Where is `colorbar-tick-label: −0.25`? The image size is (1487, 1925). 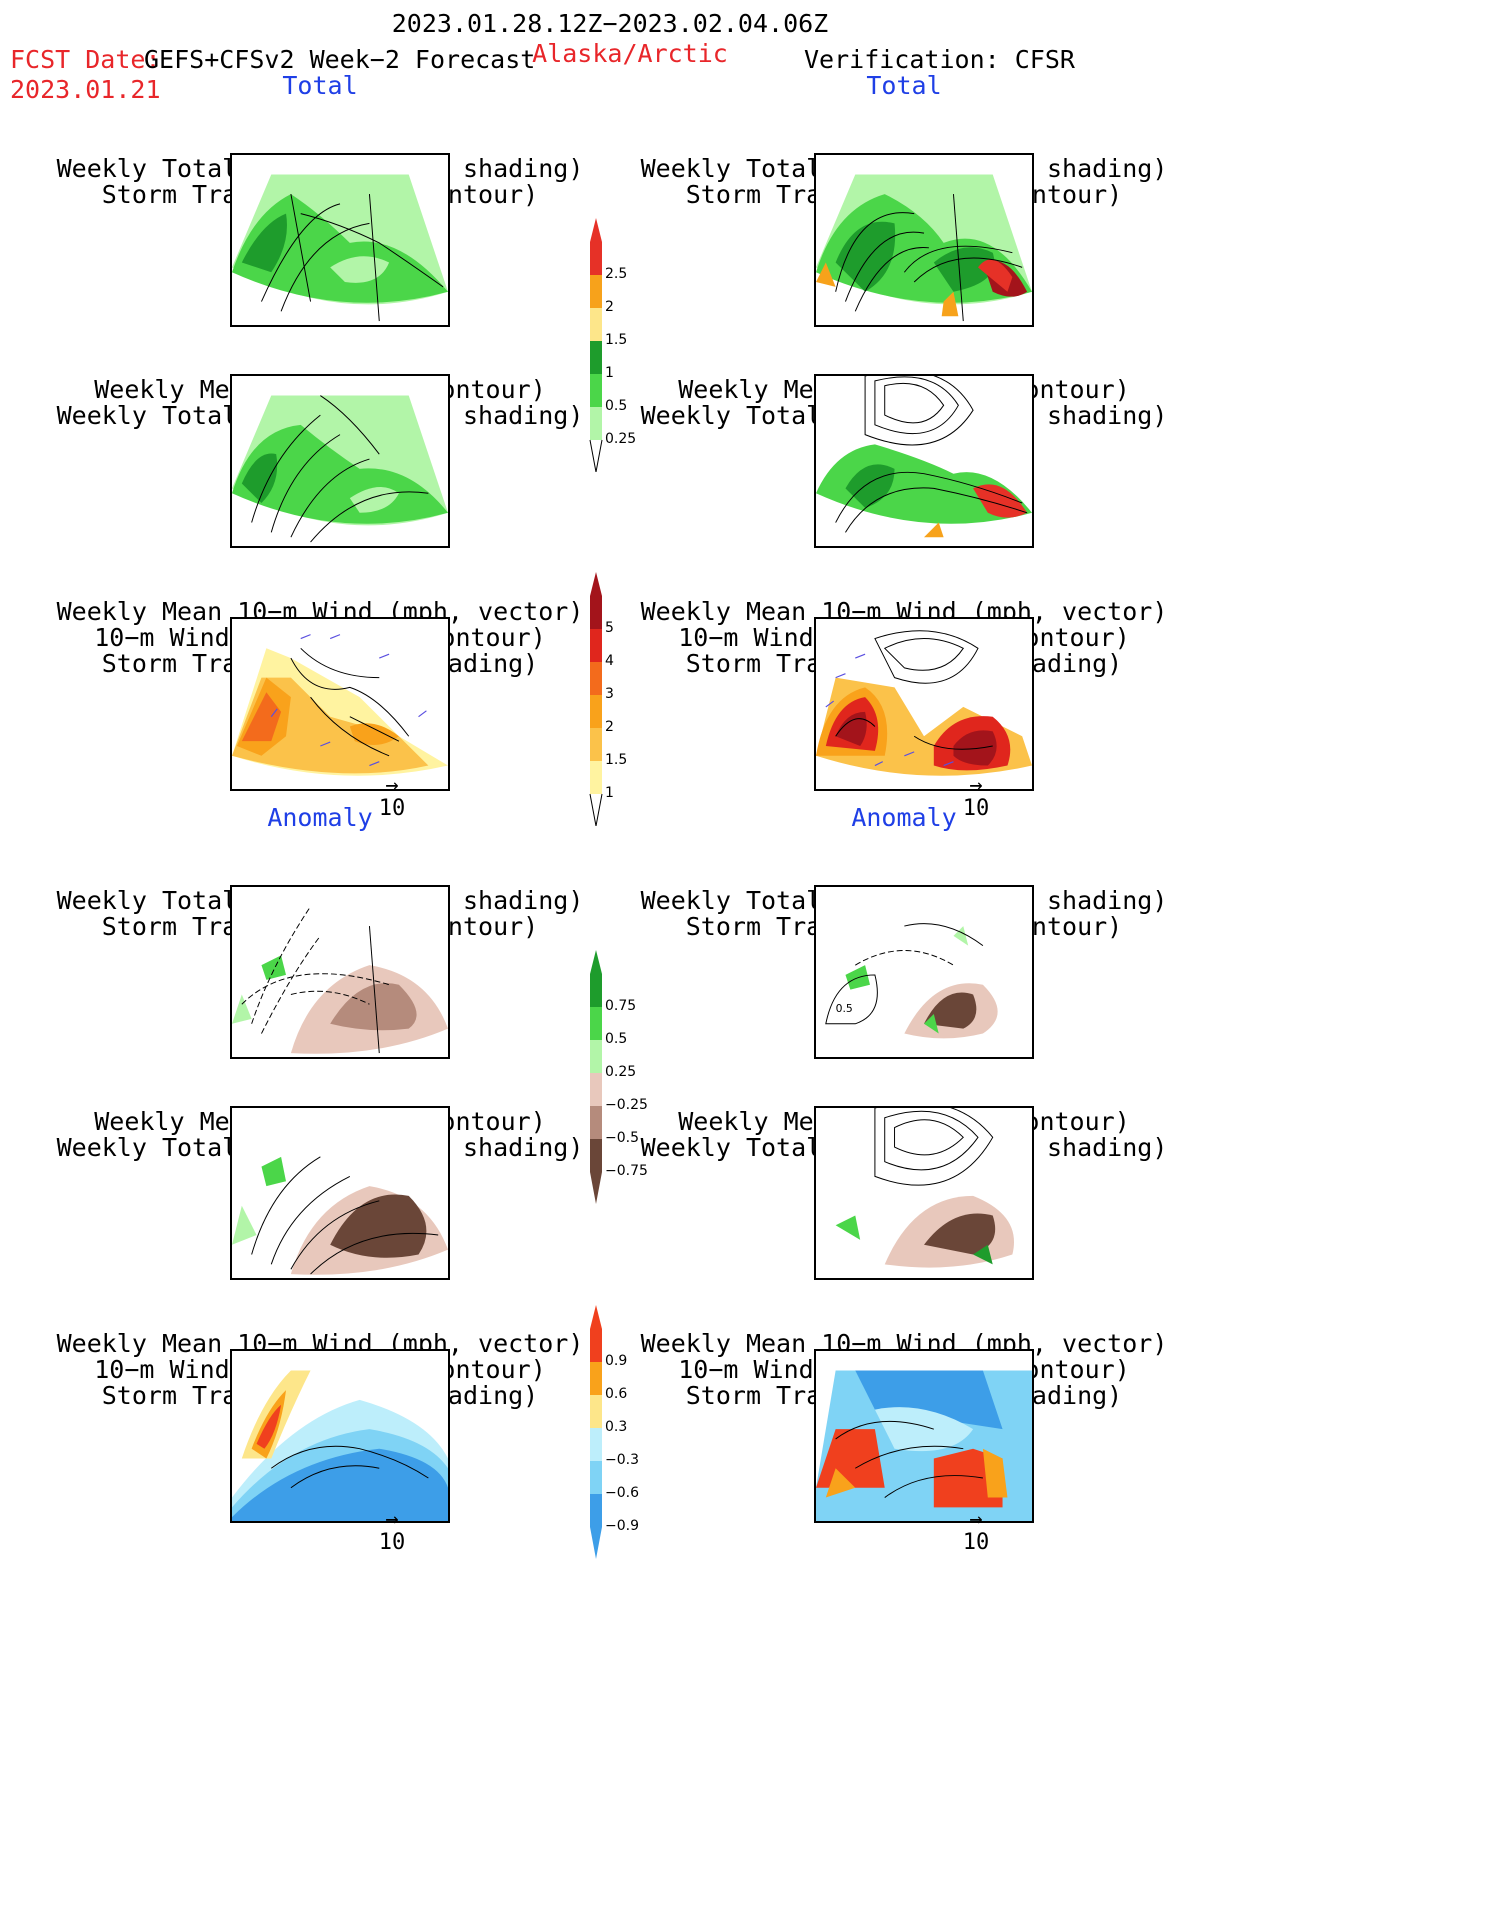 colorbar-tick-label: −0.25 is located at coordinates (626, 1105).